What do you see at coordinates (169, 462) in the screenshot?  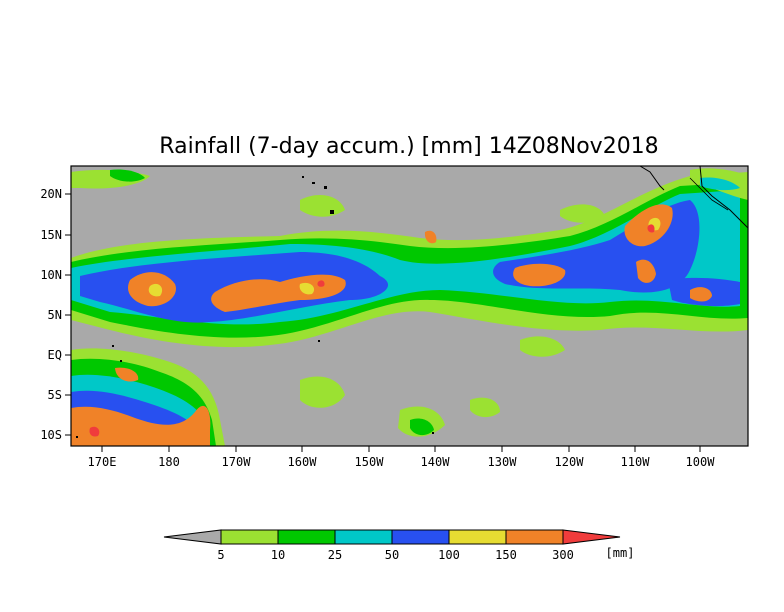 I see `lon-label-180: 180` at bounding box center [169, 462].